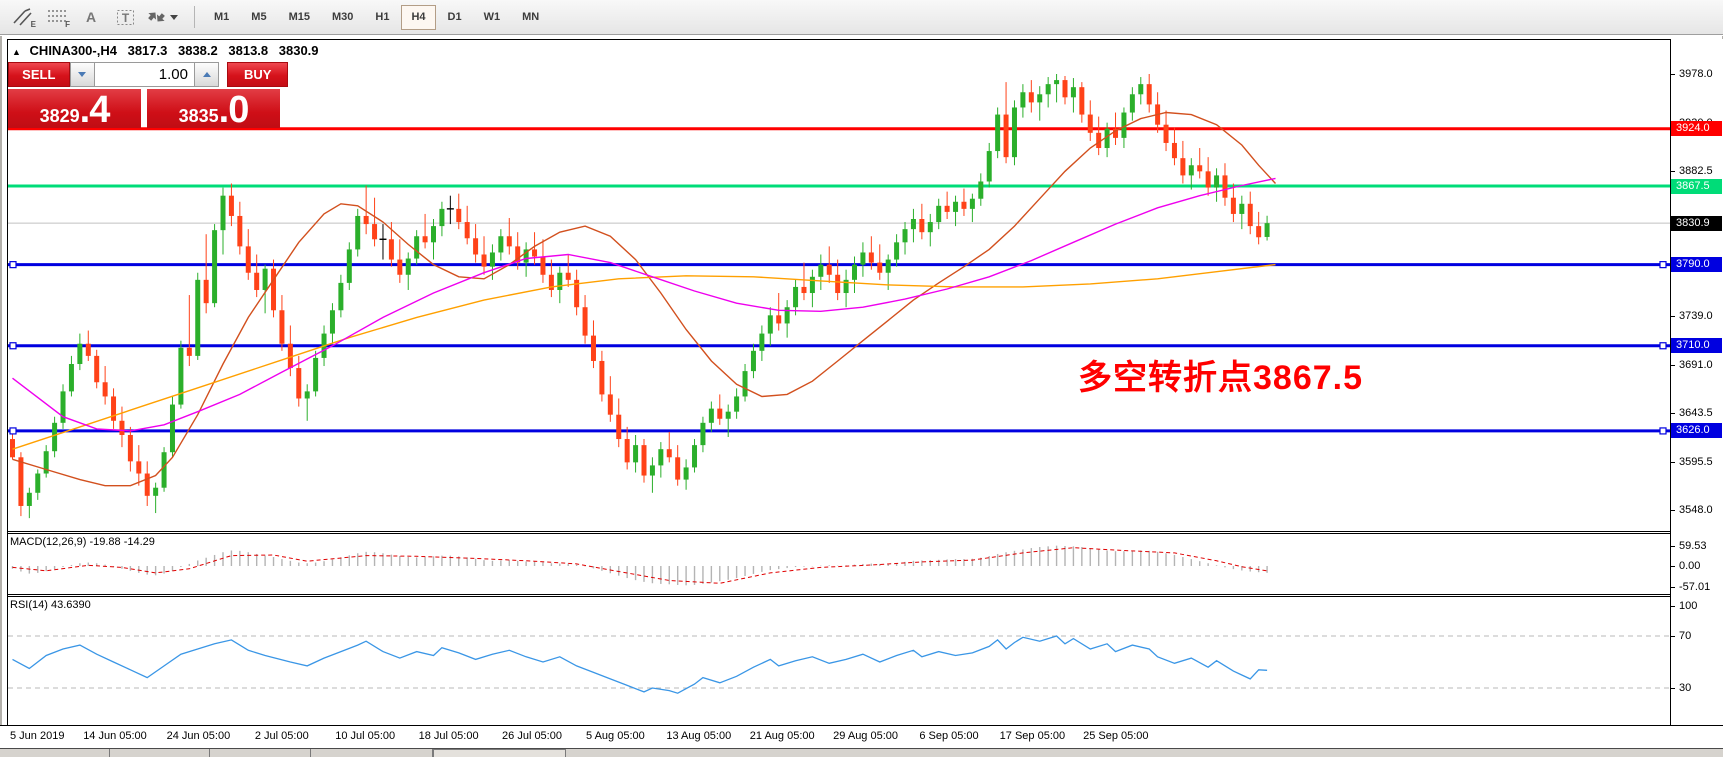 This screenshot has width=1723, height=757. I want to click on fibonacci-retracement-icon: F, so click(57, 17).